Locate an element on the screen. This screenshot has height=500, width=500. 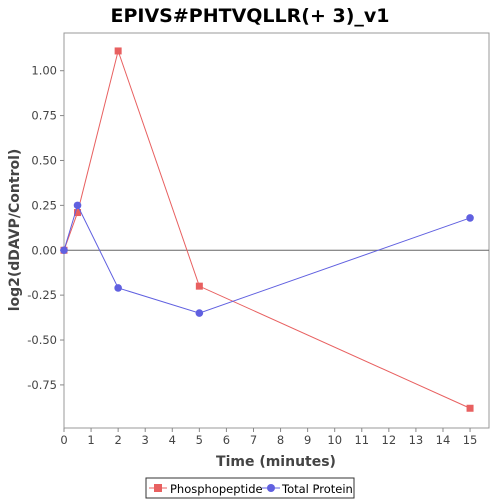
x-tick-label: 1 is located at coordinates (90, 440).